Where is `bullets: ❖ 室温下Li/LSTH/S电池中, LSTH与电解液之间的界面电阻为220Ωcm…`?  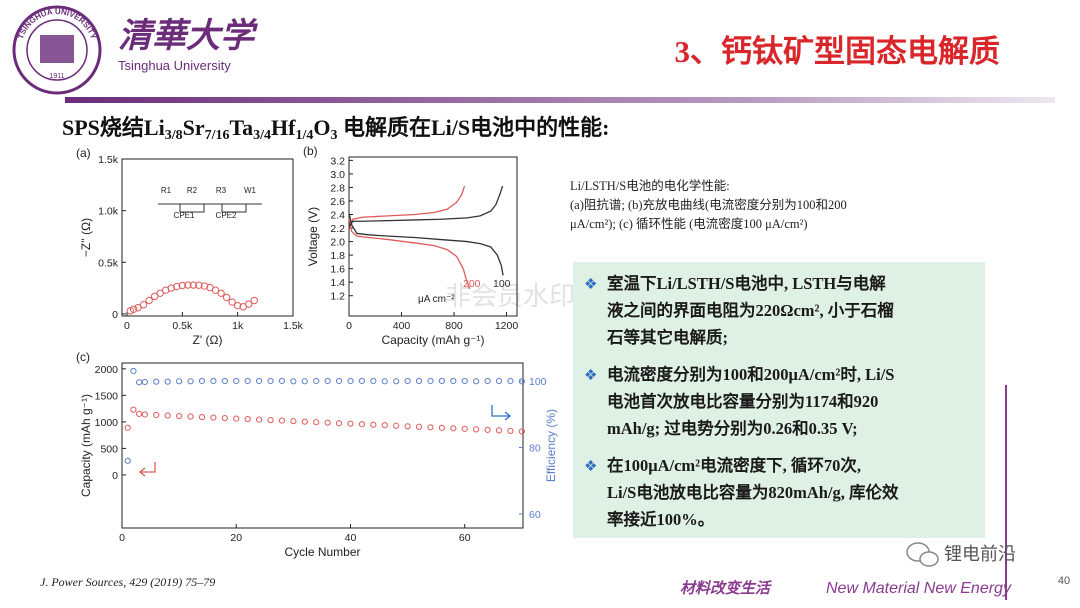 bullets: ❖ 室温下Li/LSTH/S电池中, LSTH与电解液之间的界面电阻为220Ωcm… is located at coordinates (741, 401).